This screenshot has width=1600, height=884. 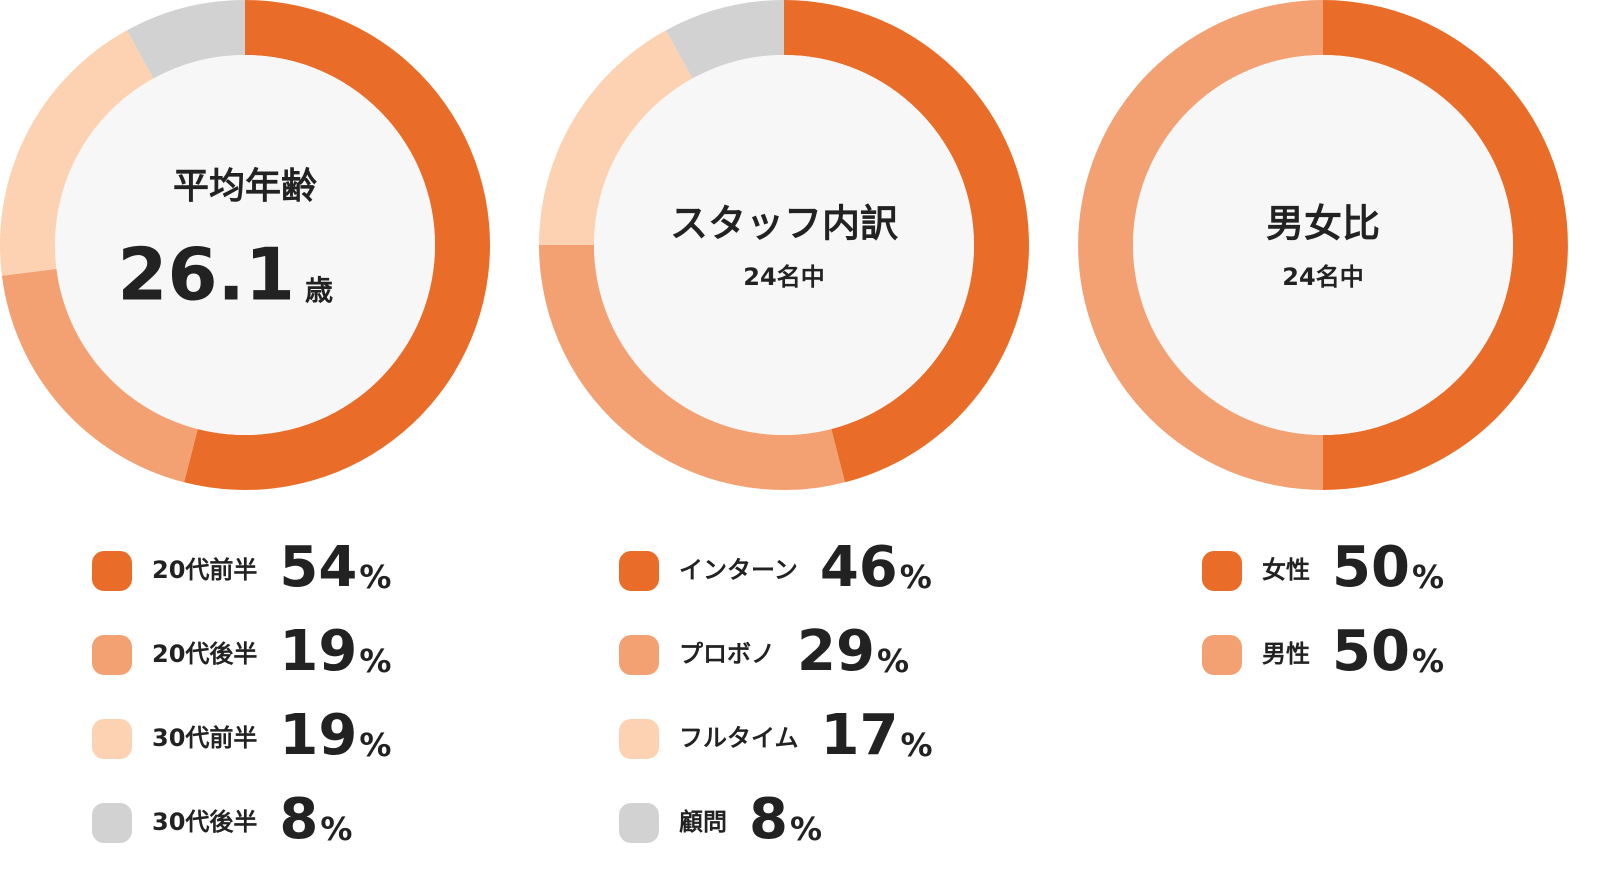 What do you see at coordinates (204, 738) in the screenshot?
I see `legend-label: 30代前半` at bounding box center [204, 738].